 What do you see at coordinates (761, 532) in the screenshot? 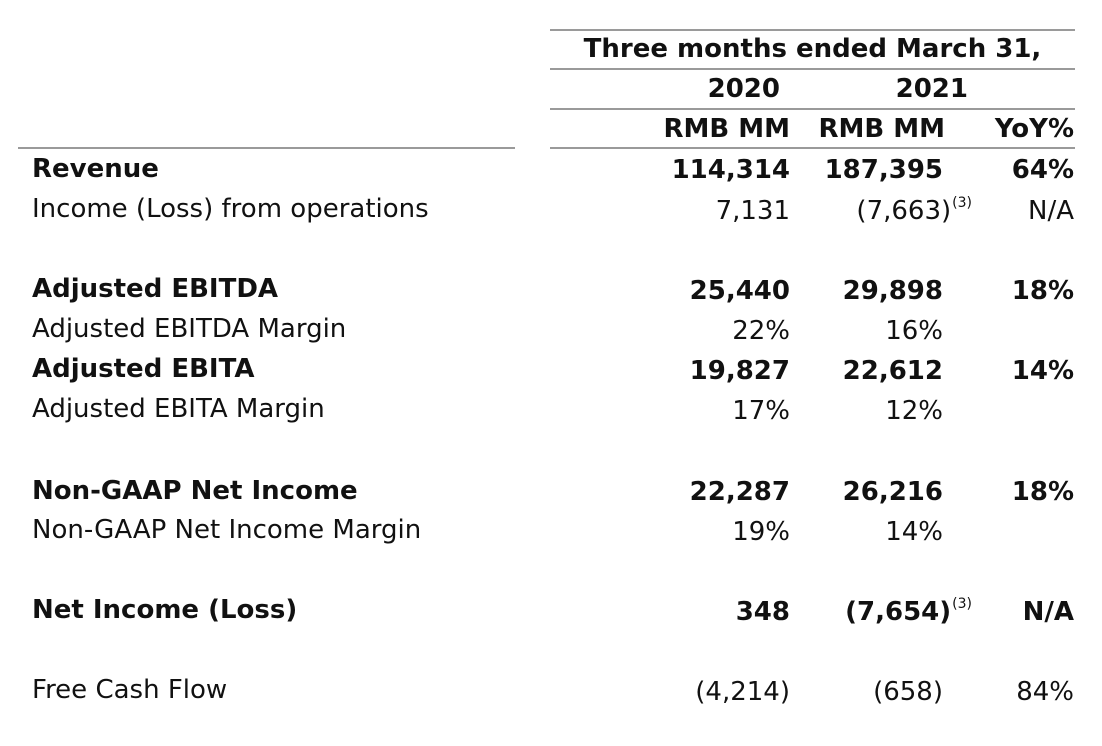
I see `cell-non-gaap-ni-margin-2020: 19%` at bounding box center [761, 532].